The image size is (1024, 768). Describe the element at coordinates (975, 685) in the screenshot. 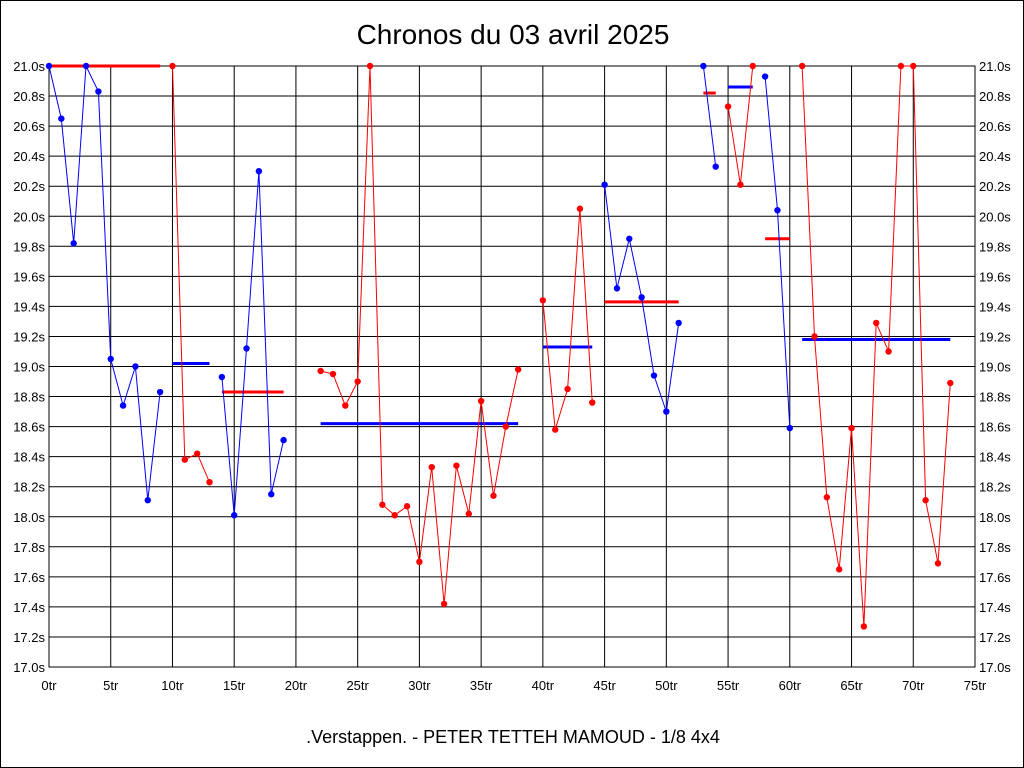

I see `x-tick-label: 75tr` at that location.